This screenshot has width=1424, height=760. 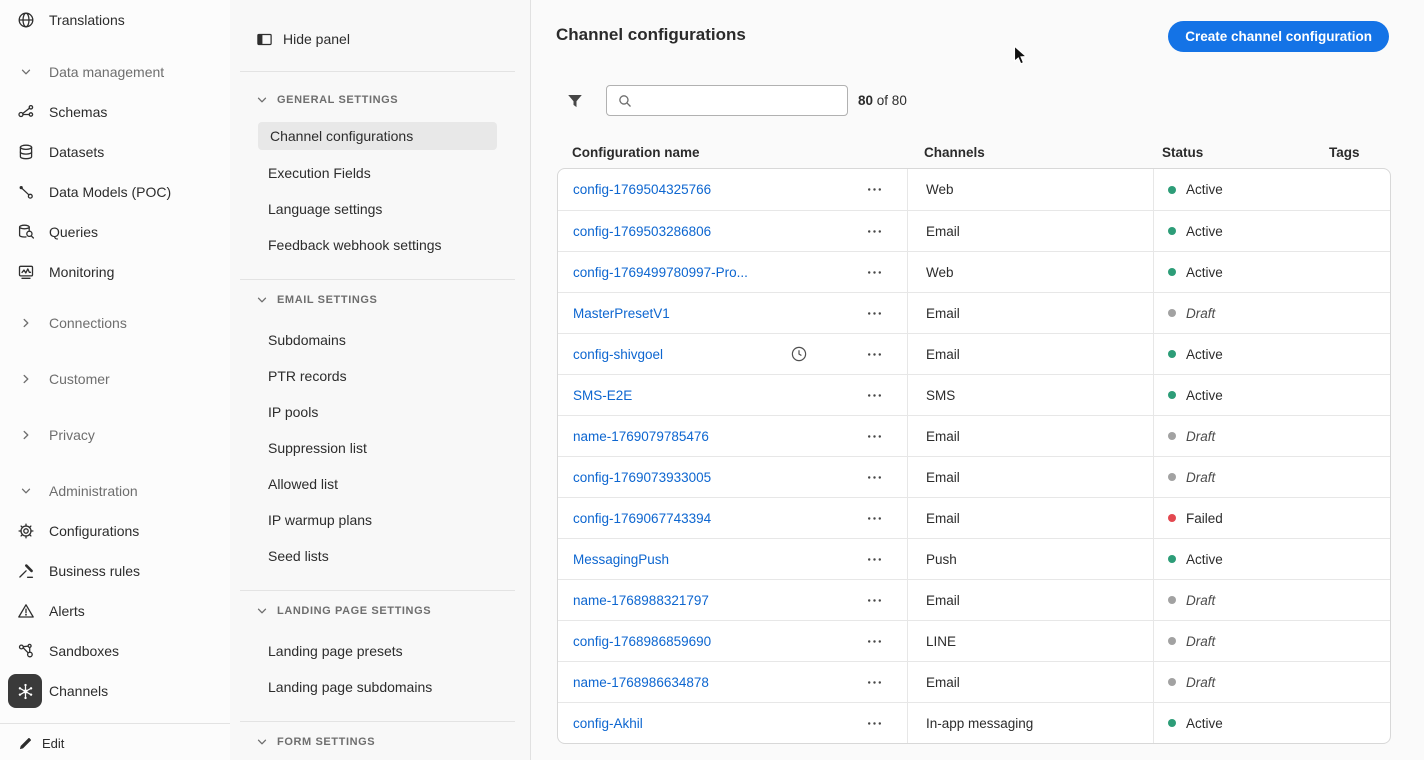 What do you see at coordinates (72, 435) in the screenshot?
I see `rail-item-label: Privacy` at bounding box center [72, 435].